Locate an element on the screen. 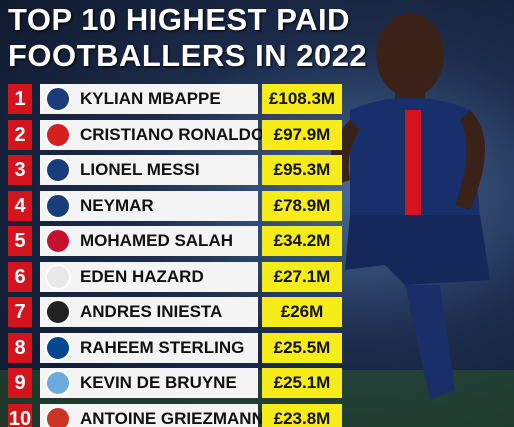 Image resolution: width=514 pixels, height=427 pixels. name-cell: LIONEL MESSI is located at coordinates (149, 170).